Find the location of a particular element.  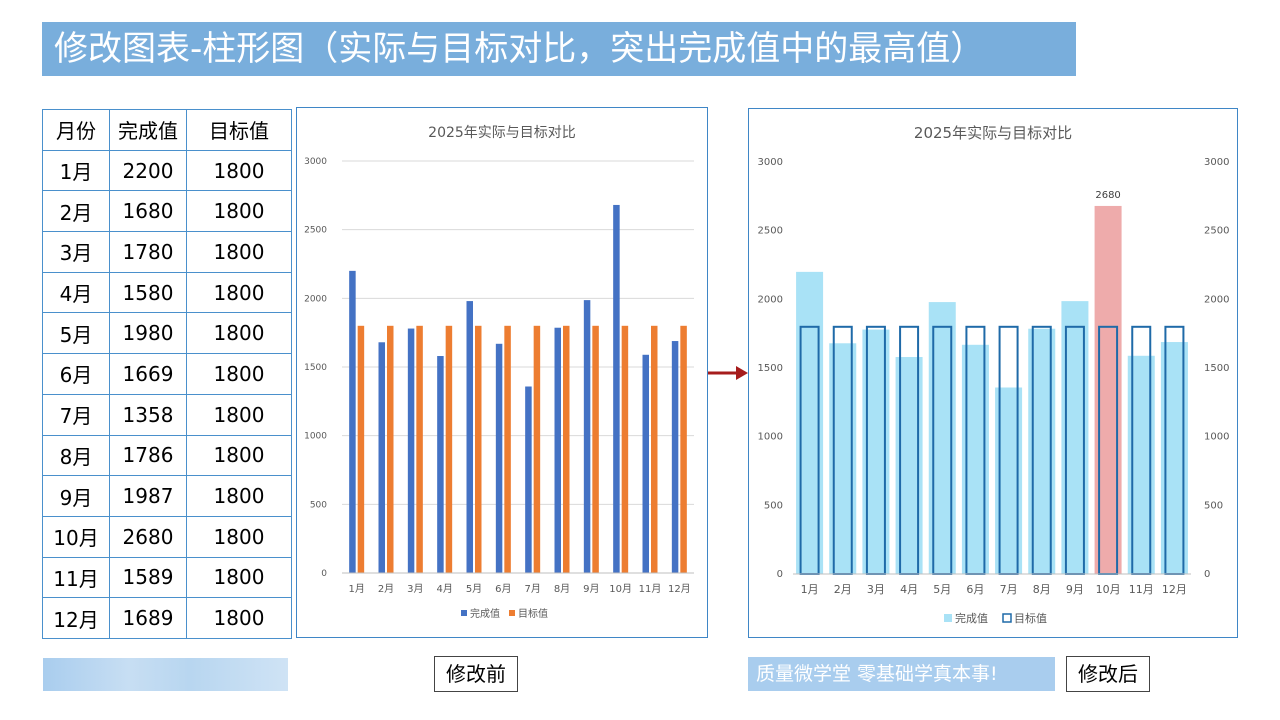

table-cell: 6月 is located at coordinates (76, 374).